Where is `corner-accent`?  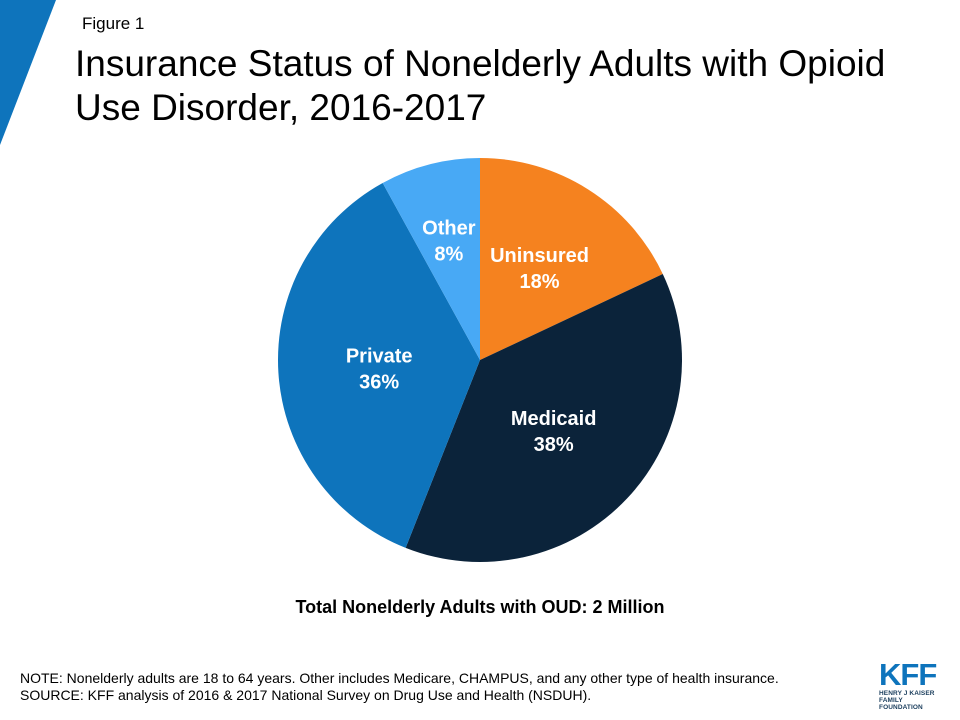
corner-accent is located at coordinates (28, 72).